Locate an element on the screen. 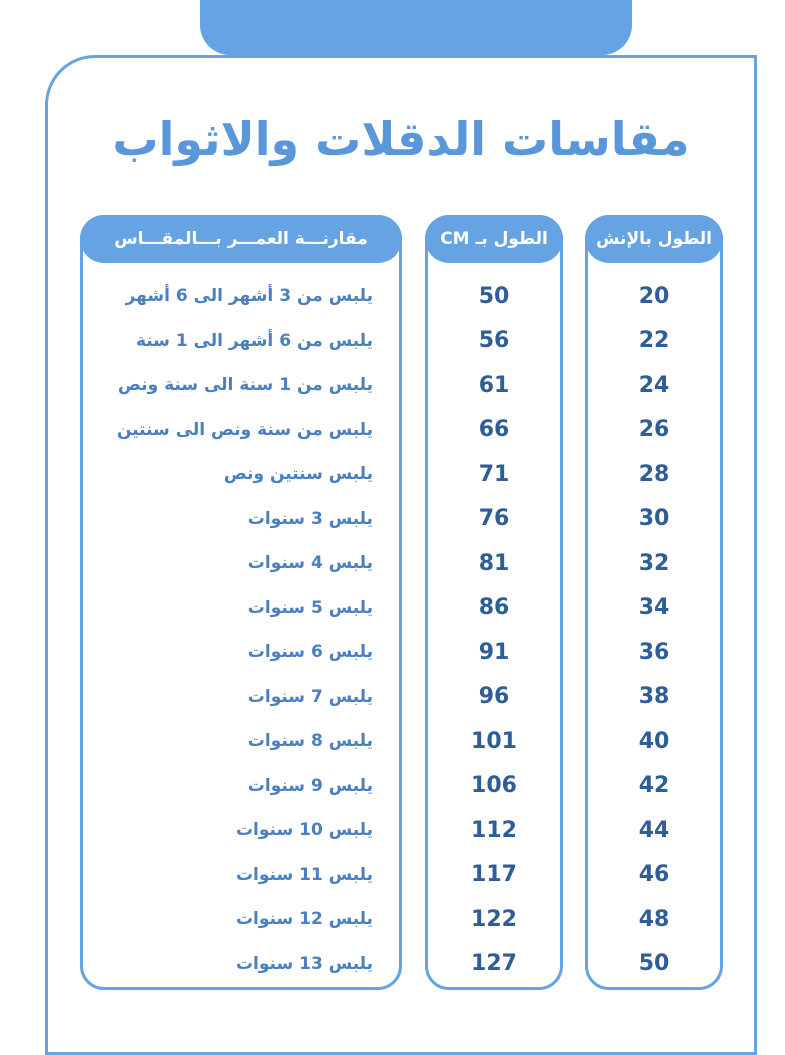 The height and width of the screenshot is (1055, 785). age-cell: يلبس 10 سنوات is located at coordinates (304, 830).